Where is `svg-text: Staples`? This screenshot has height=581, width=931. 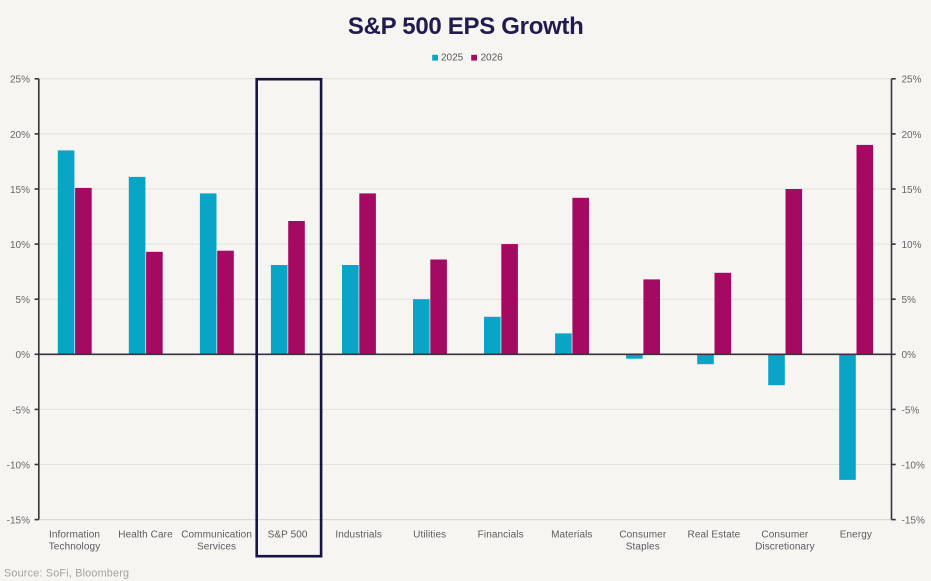 svg-text: Staples is located at coordinates (643, 546).